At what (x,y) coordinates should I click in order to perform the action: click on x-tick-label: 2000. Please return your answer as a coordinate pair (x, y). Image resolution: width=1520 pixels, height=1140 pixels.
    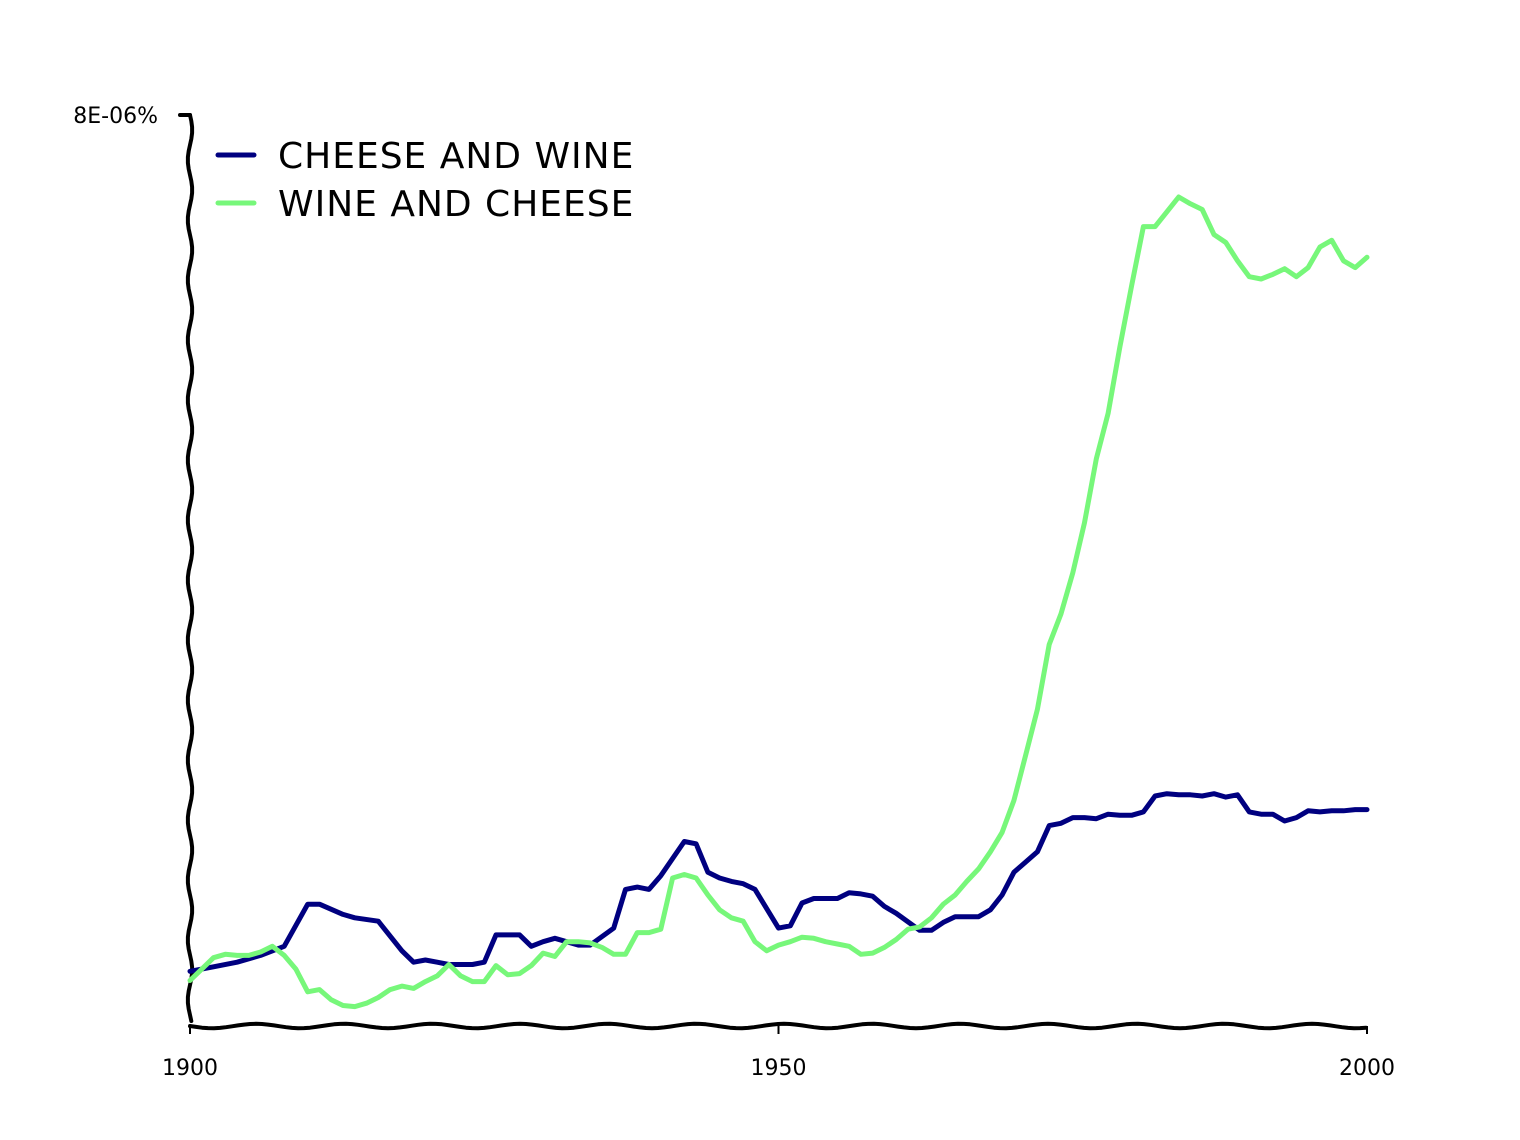
    Looking at the image, I should click on (1367, 1068).